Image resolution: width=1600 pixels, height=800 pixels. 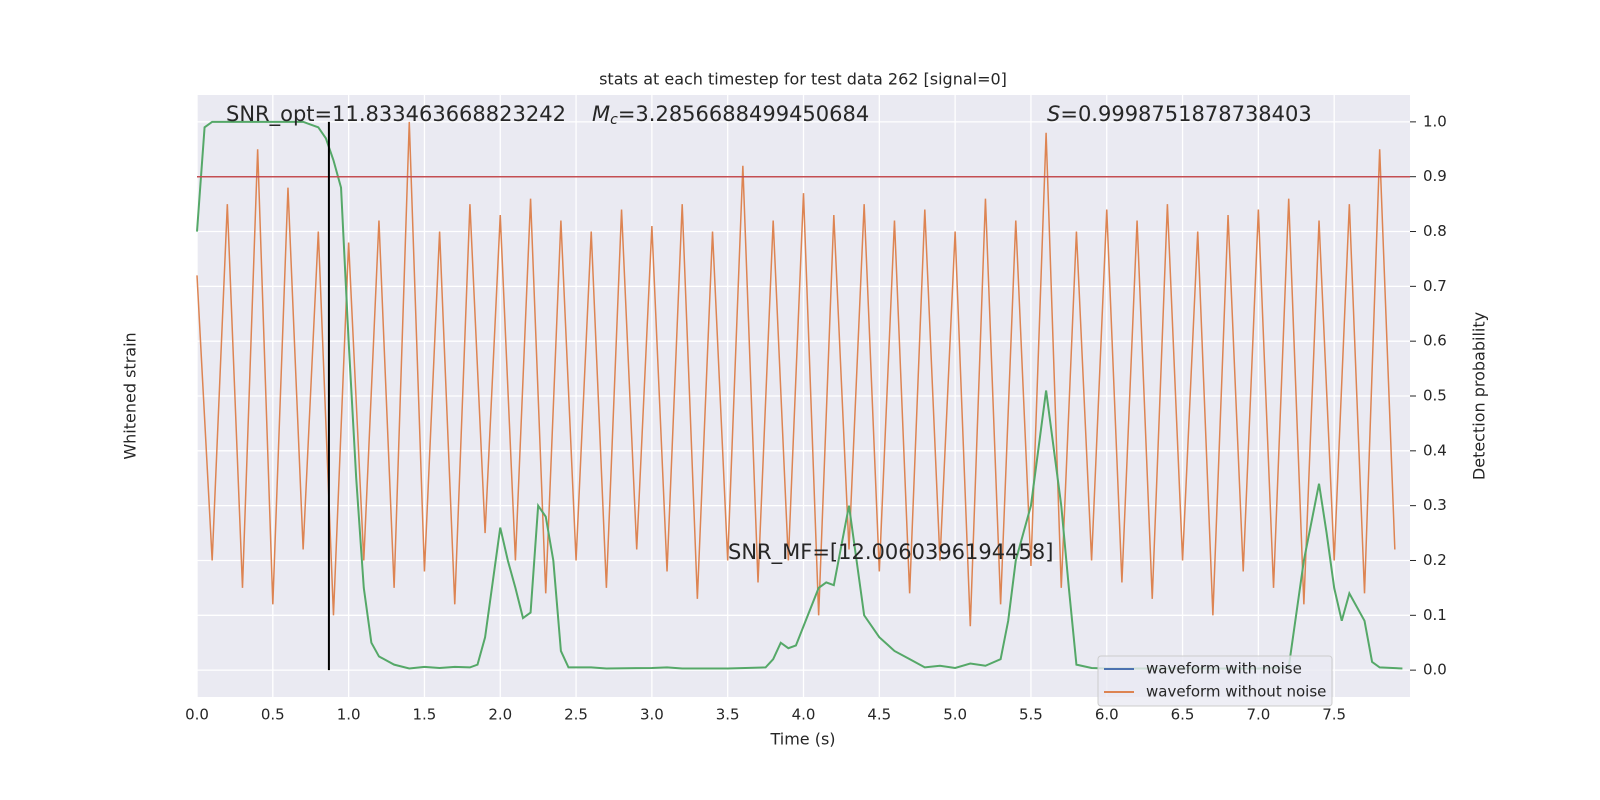 What do you see at coordinates (802, 739) in the screenshot?
I see `x-axis-label: Time (s)` at bounding box center [802, 739].